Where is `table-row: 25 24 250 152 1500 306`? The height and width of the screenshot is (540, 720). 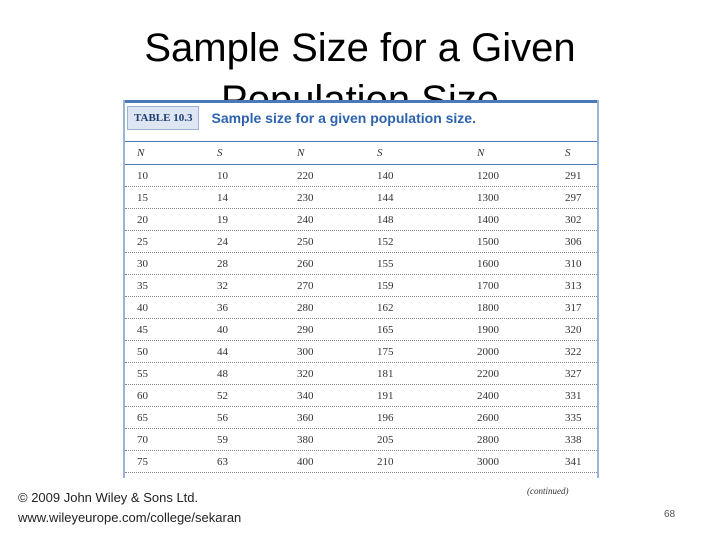
table-row: 25 24 250 152 1500 306 is located at coordinates (361, 242).